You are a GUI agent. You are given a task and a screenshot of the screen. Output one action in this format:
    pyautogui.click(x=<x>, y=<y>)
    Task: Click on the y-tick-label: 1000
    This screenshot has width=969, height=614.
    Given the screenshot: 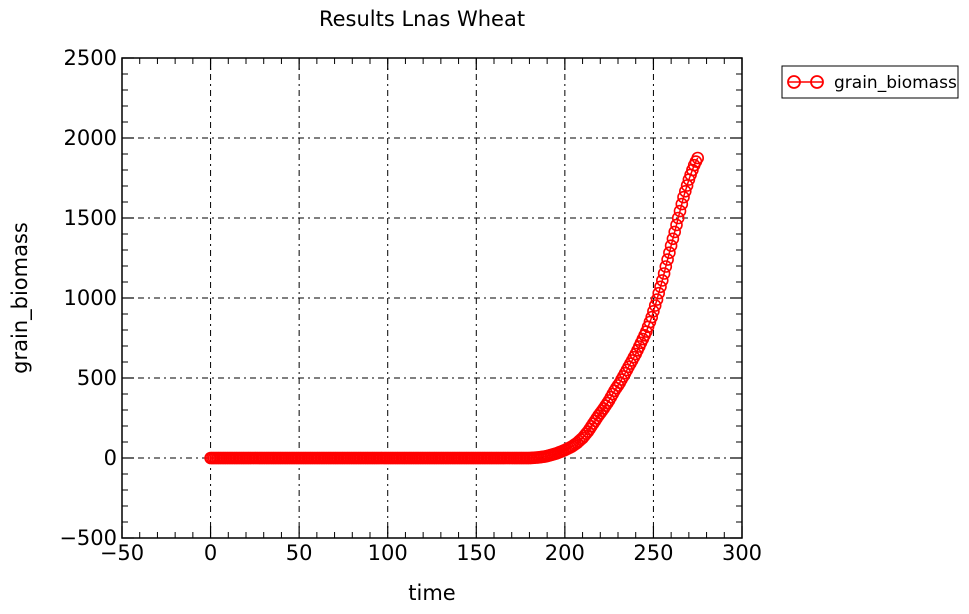 What is the action you would take?
    pyautogui.click(x=90, y=298)
    